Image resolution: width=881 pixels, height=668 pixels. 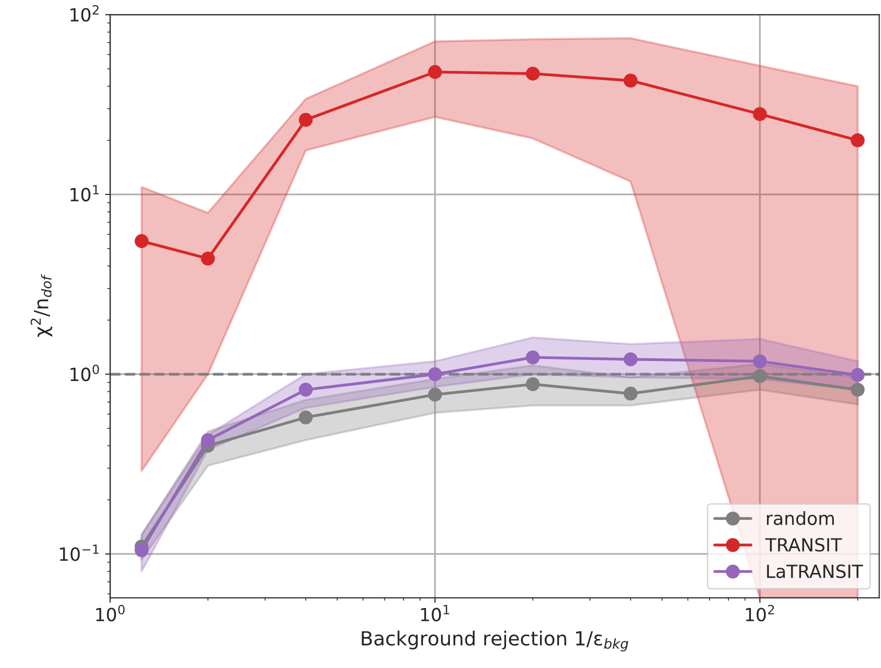 I want to click on y-tick-label: 10$^{−1}$, so click(x=79, y=552).